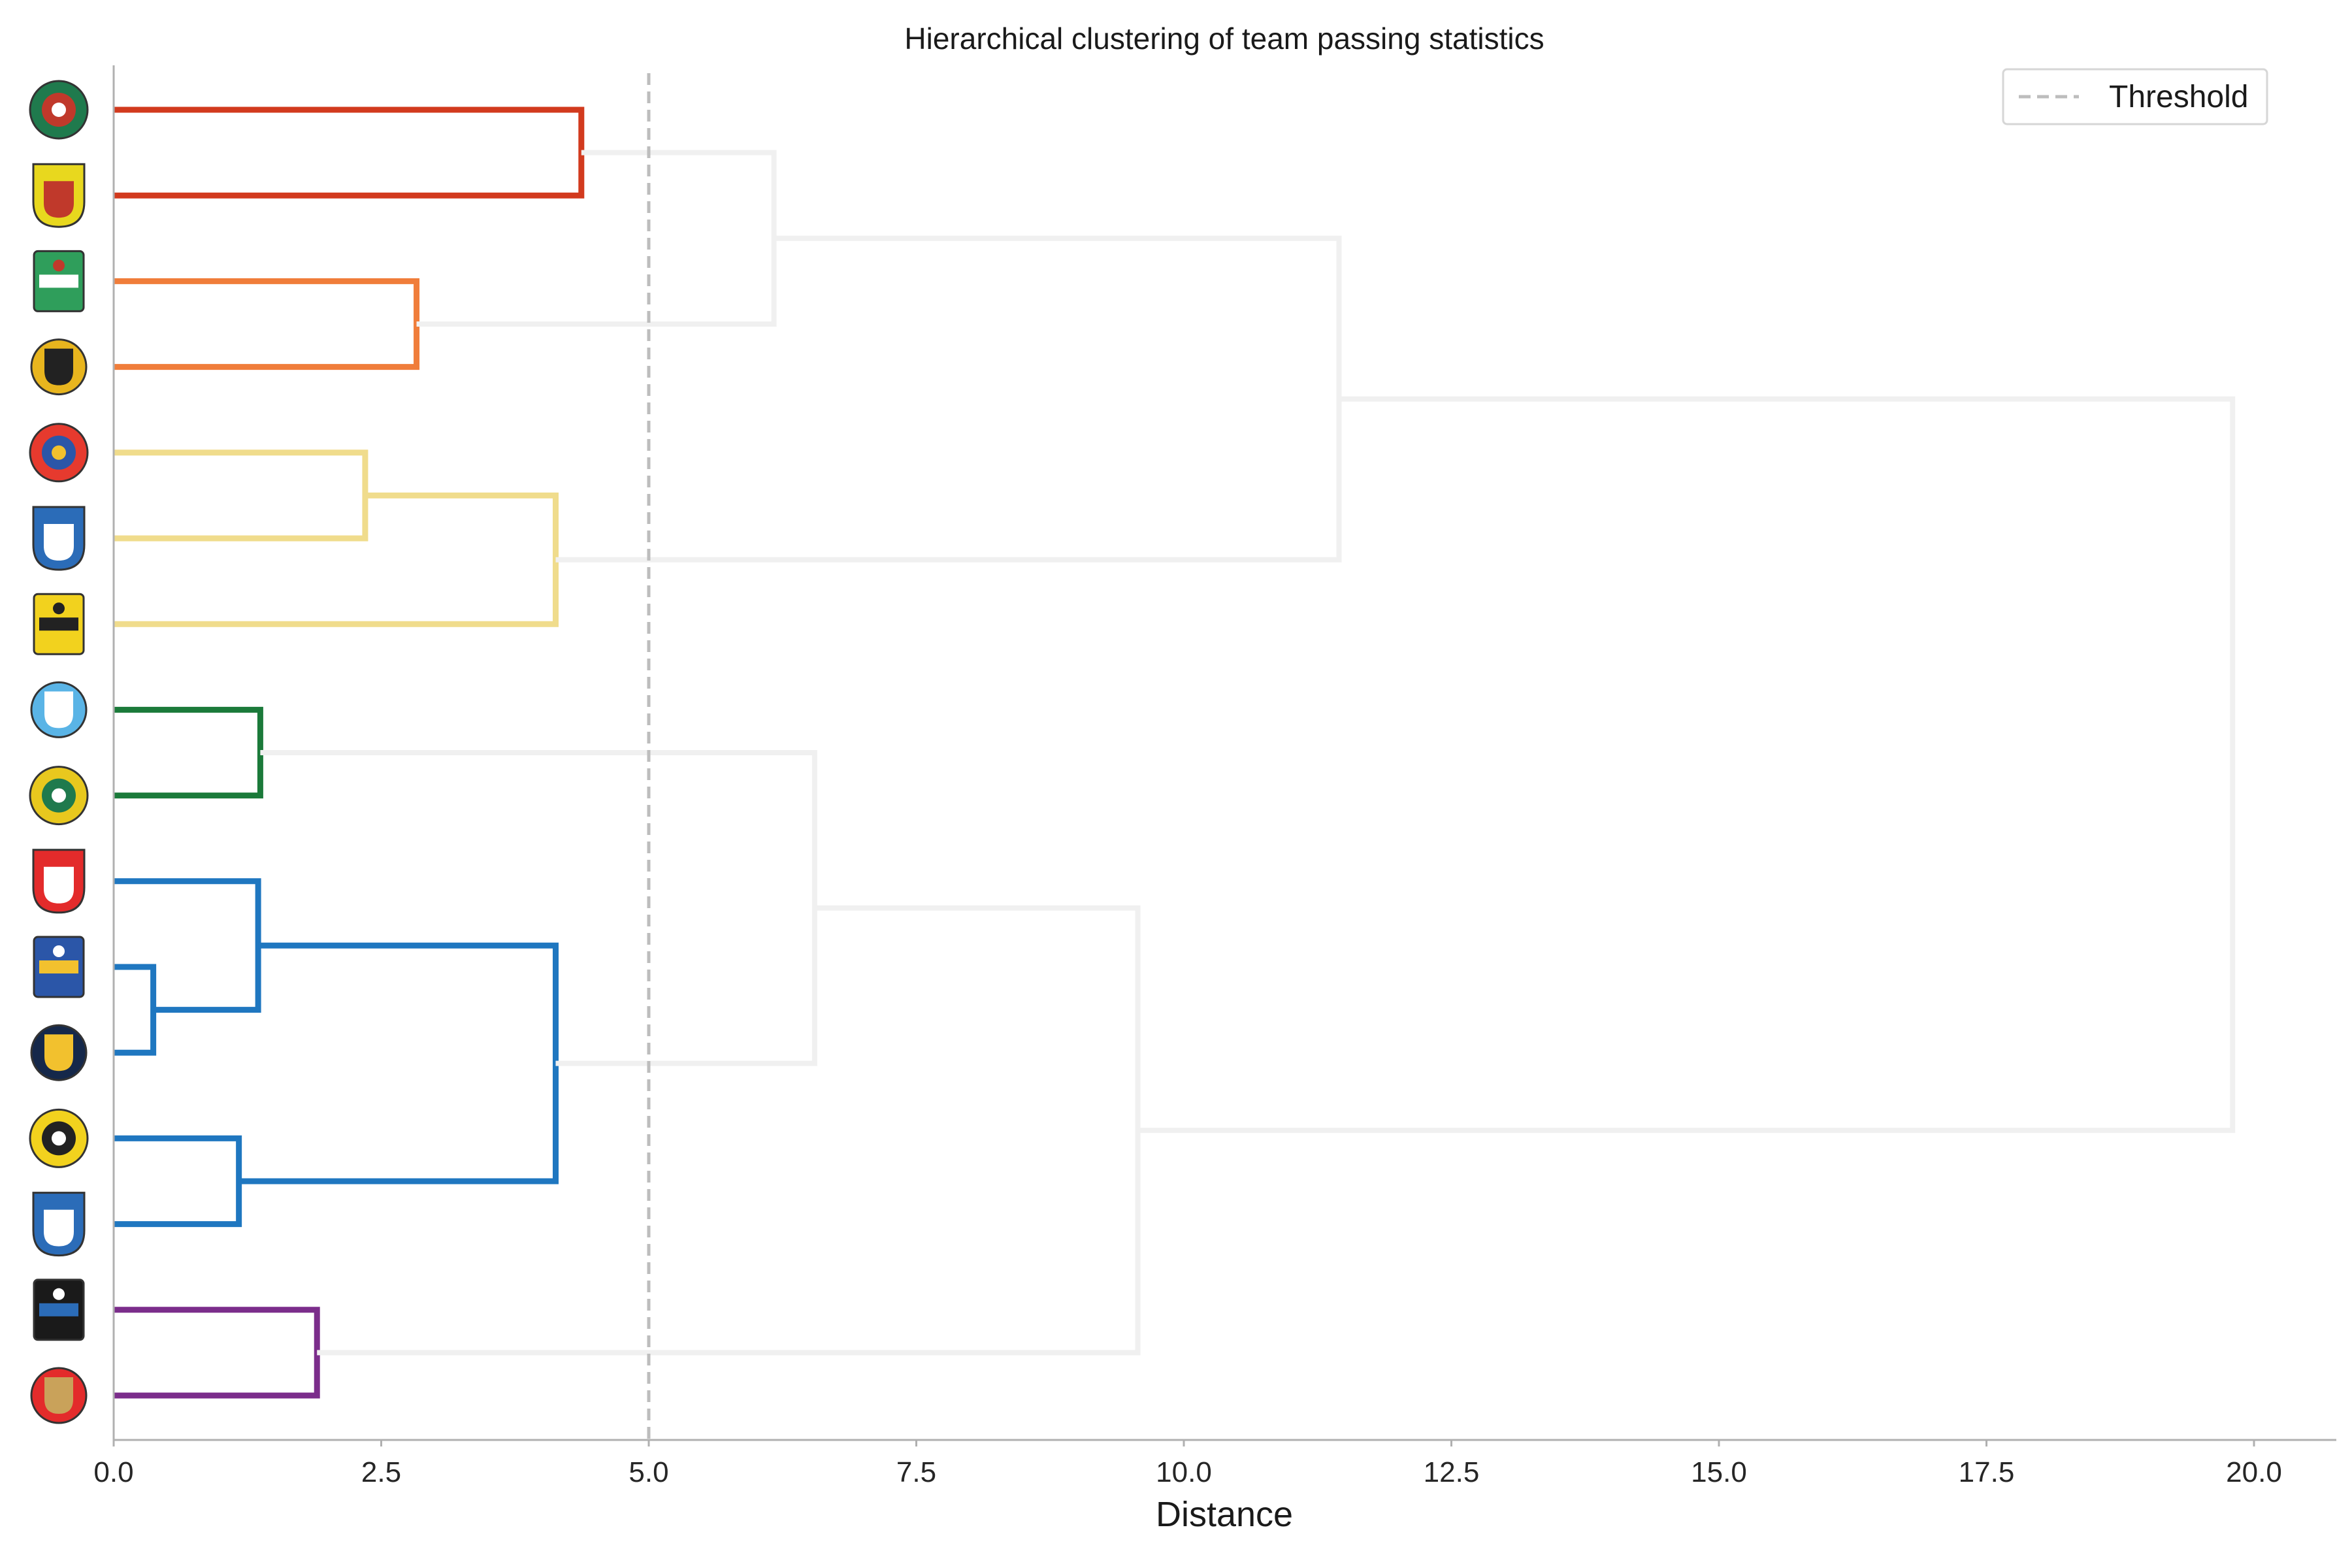  Describe the element at coordinates (59, 1395) in the screenshot. I see `kalmar-crest-icon` at that location.